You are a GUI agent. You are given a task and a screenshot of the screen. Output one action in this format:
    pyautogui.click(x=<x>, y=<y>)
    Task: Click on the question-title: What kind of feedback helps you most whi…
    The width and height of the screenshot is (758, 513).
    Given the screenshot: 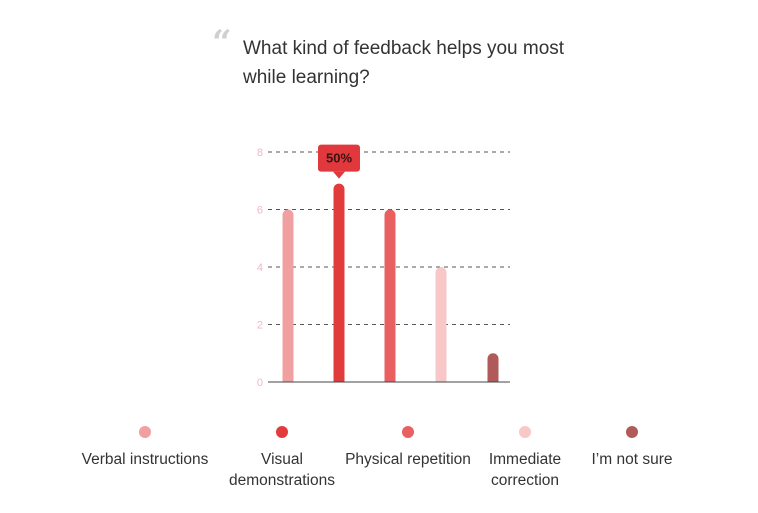 What is the action you would take?
    pyautogui.click(x=404, y=63)
    